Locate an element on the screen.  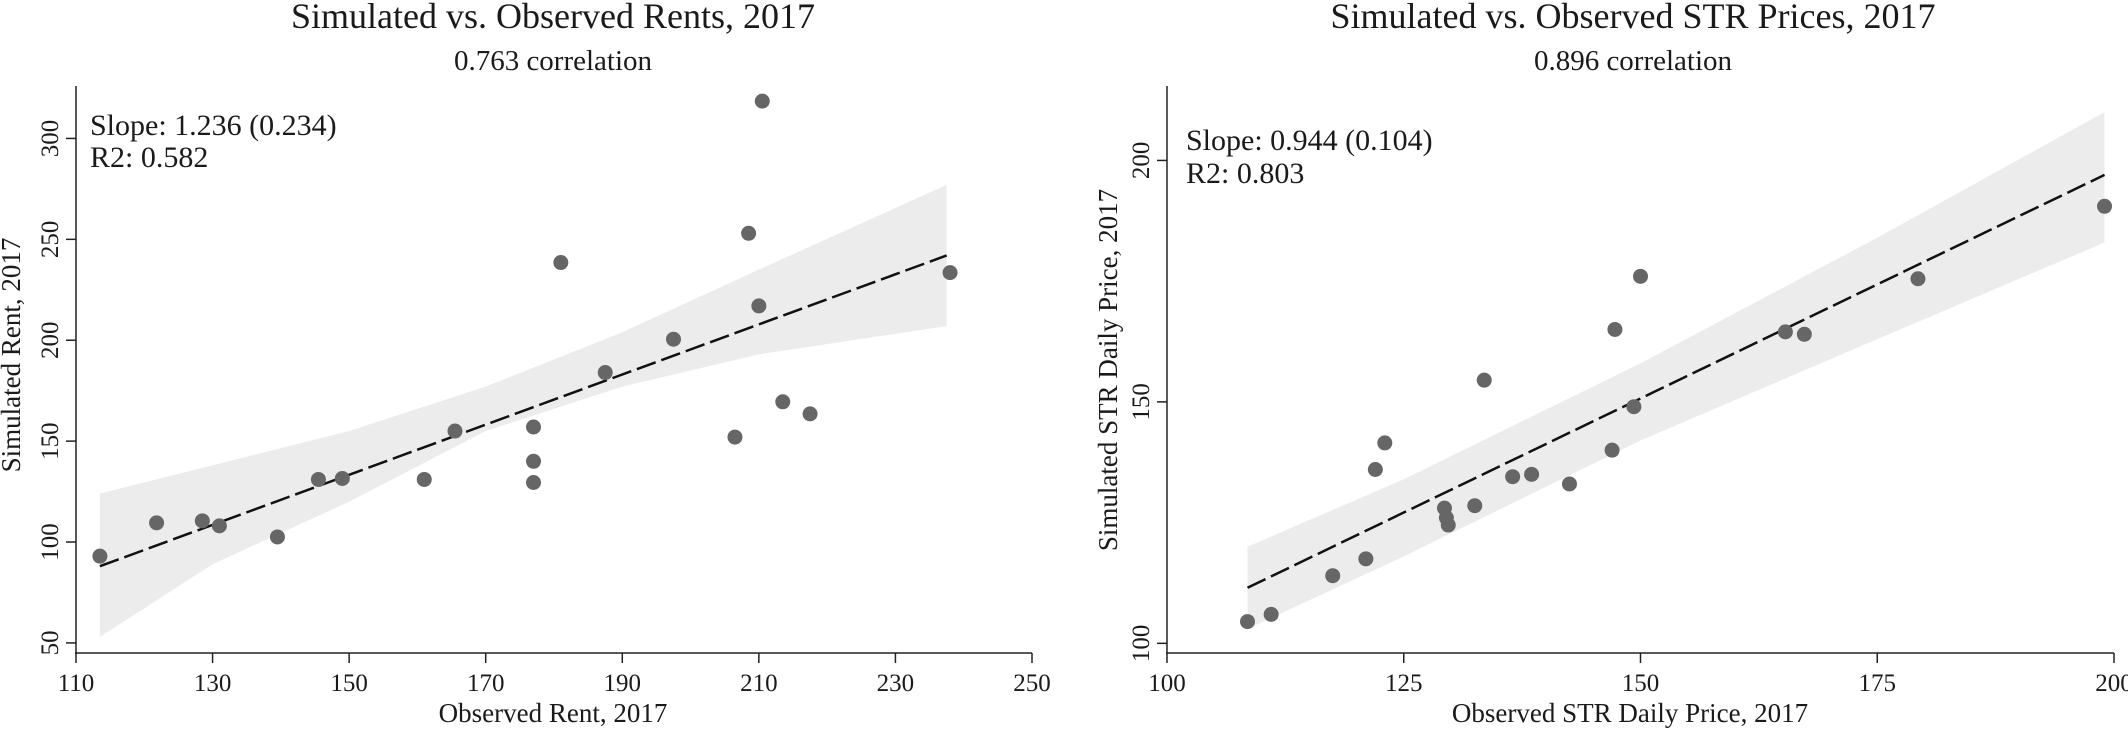
x-tick-label: 210 is located at coordinates (759, 683).